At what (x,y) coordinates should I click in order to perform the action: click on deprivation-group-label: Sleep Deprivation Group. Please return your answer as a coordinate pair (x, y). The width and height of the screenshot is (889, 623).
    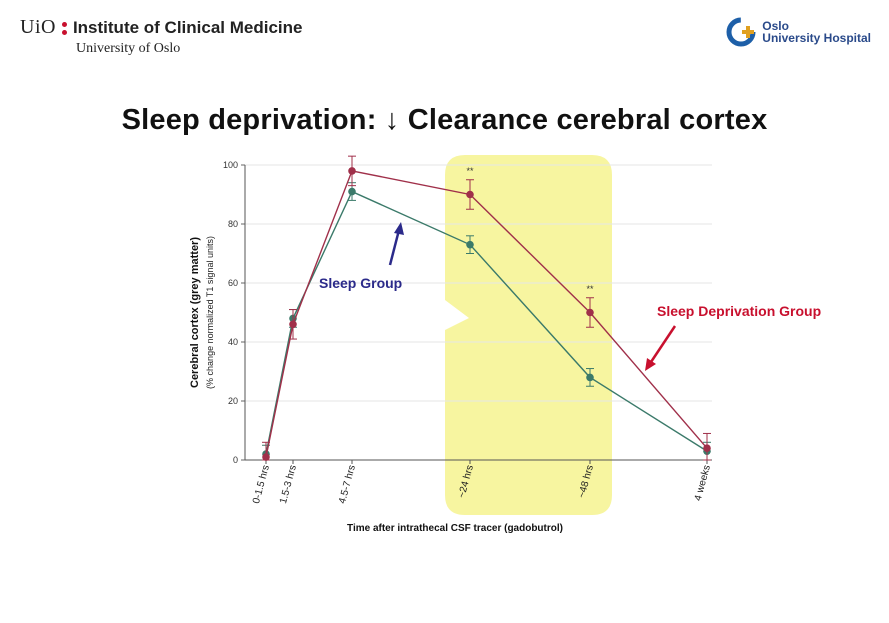
    Looking at the image, I should click on (739, 311).